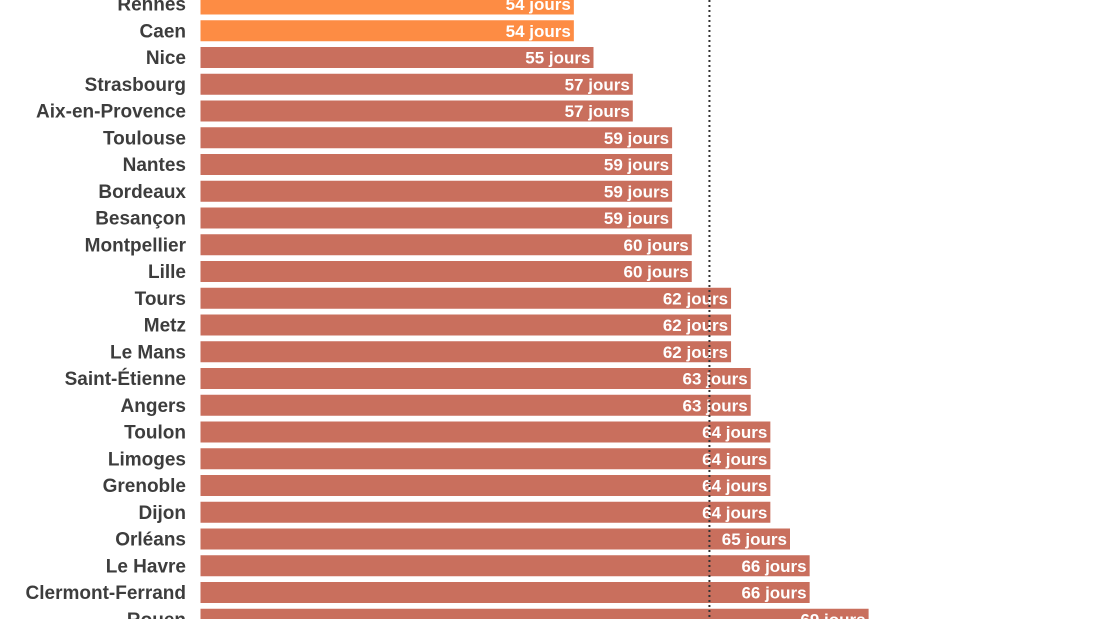  I want to click on category-label: Tours, so click(160, 299).